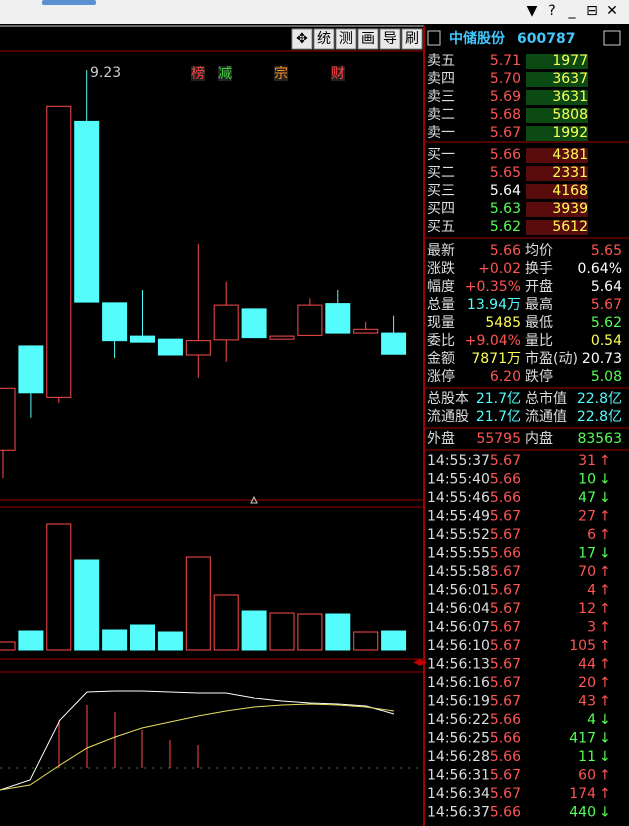 The image size is (629, 826). Describe the element at coordinates (458, 813) in the screenshot. I see `tick-time: 14:56:37` at that location.